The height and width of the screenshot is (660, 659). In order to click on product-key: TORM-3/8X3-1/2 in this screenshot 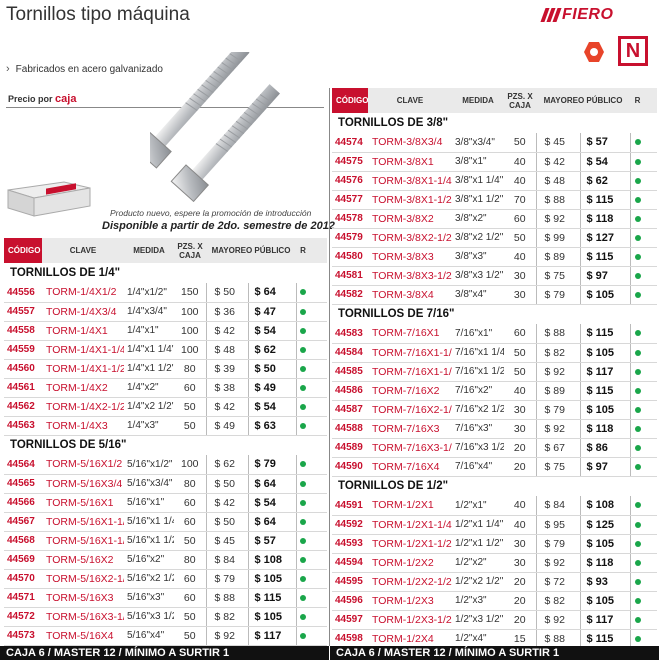, I will do `click(410, 276)`.